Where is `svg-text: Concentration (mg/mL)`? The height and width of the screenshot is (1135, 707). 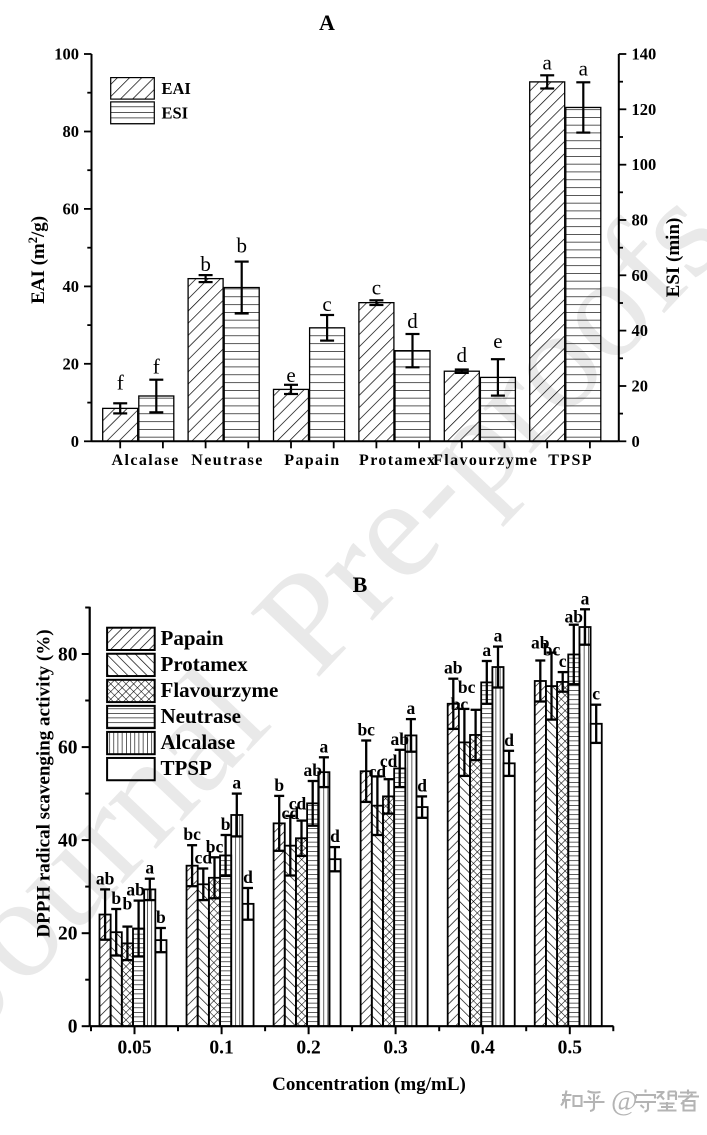
svg-text: Concentration (mg/mL) is located at coordinates (369, 1084).